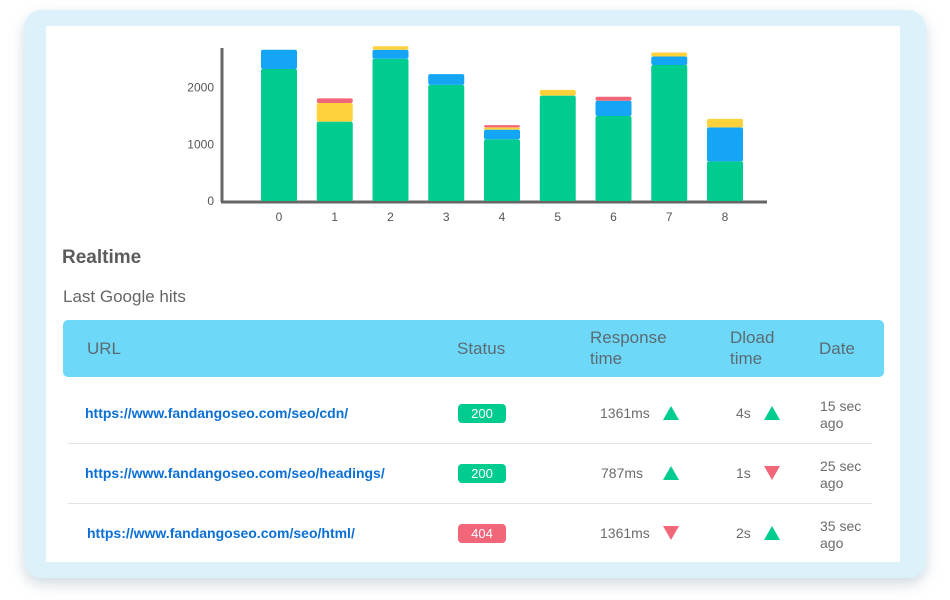 The height and width of the screenshot is (600, 950). I want to click on x-tick-label: 0, so click(279, 217).